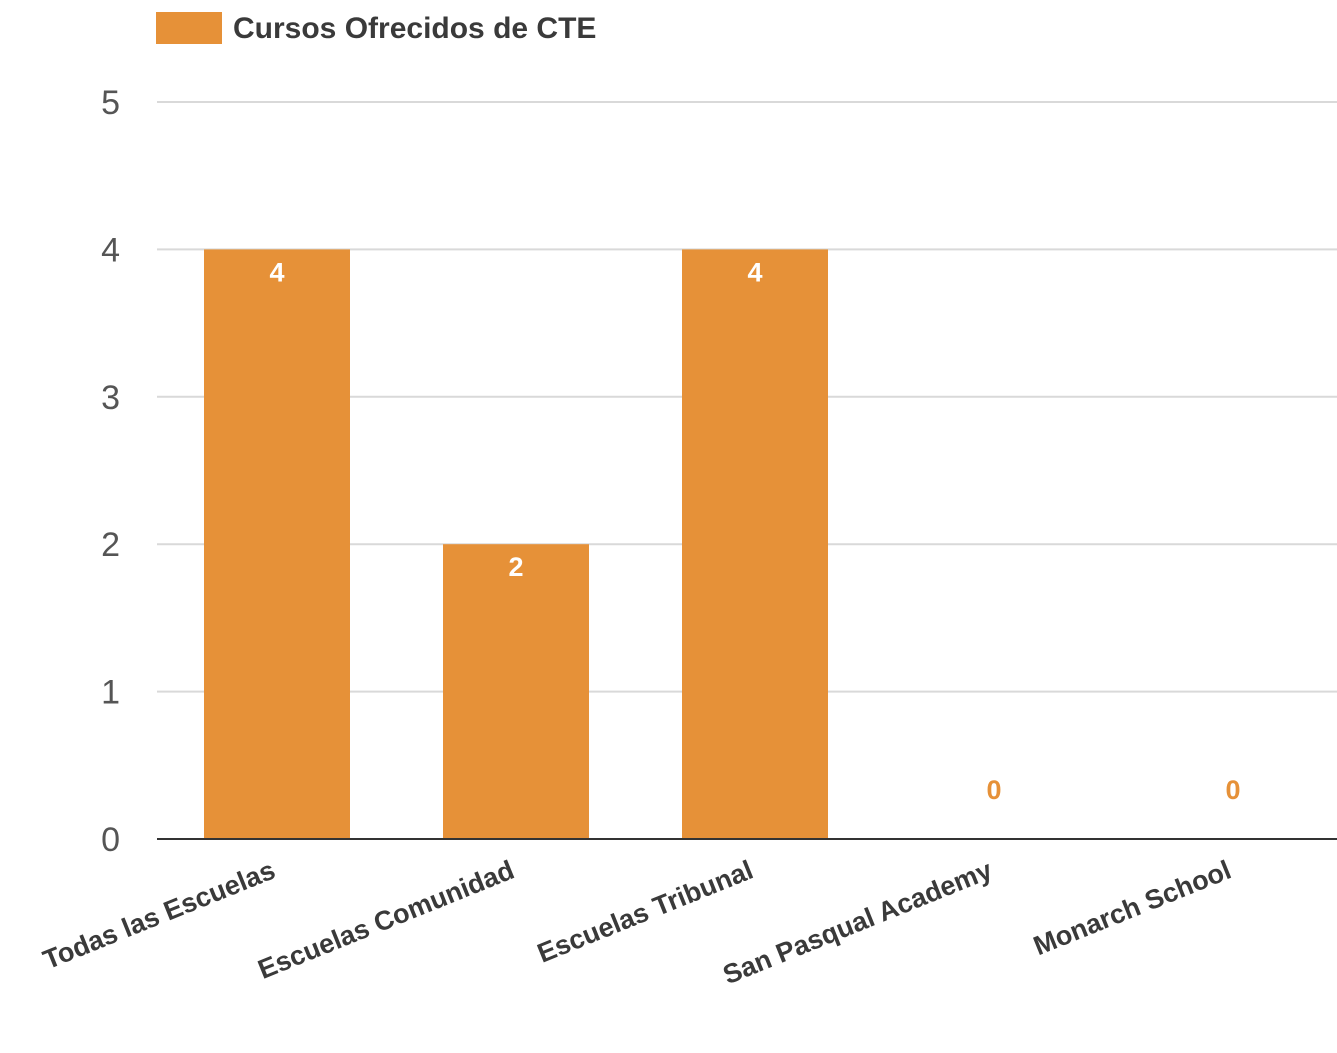 This screenshot has height=1053, width=1337. I want to click on x-tick-label: Escuelas Comunidad, so click(386, 920).